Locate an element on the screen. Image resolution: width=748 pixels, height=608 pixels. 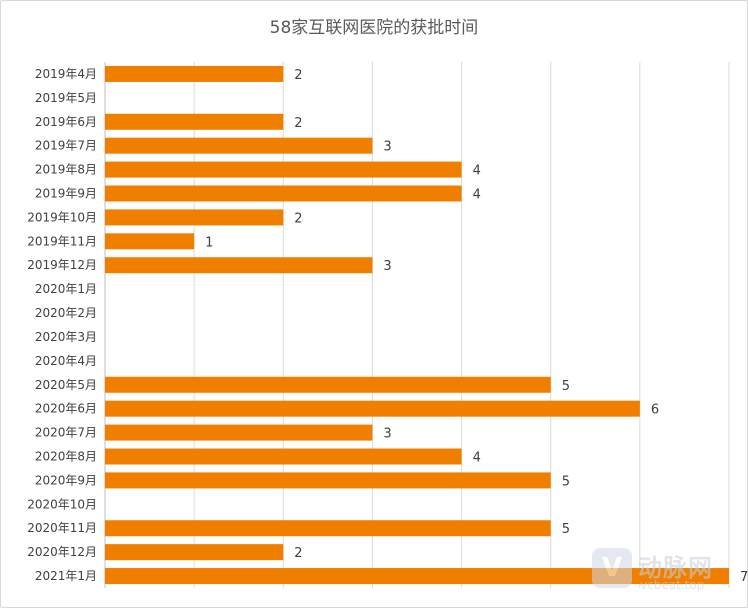
category-label: 2019年9月 is located at coordinates (66, 194).